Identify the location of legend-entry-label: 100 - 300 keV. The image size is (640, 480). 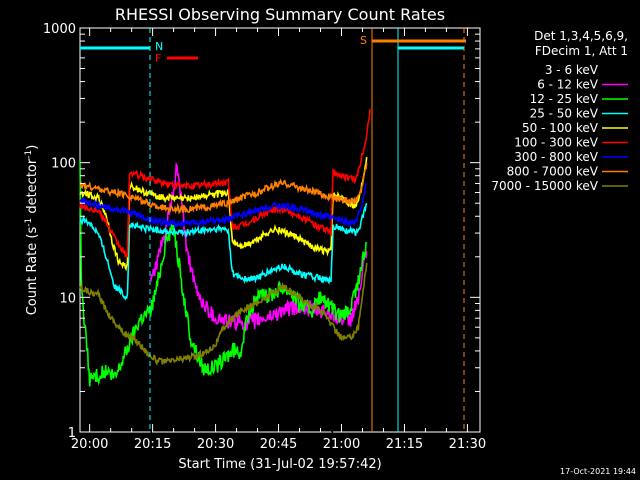
(556, 143).